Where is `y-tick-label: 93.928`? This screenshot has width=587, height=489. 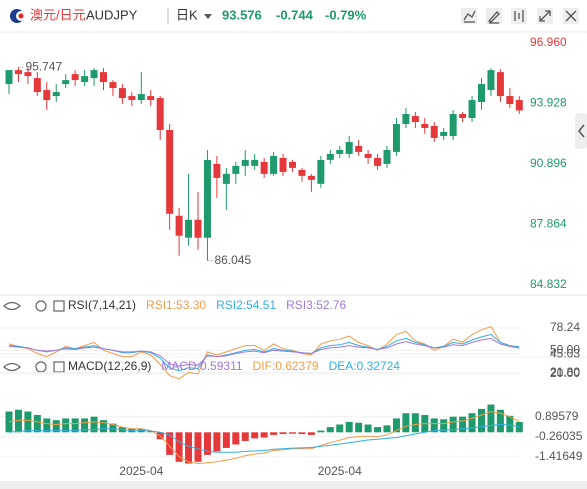 y-tick-label: 93.928 is located at coordinates (548, 103).